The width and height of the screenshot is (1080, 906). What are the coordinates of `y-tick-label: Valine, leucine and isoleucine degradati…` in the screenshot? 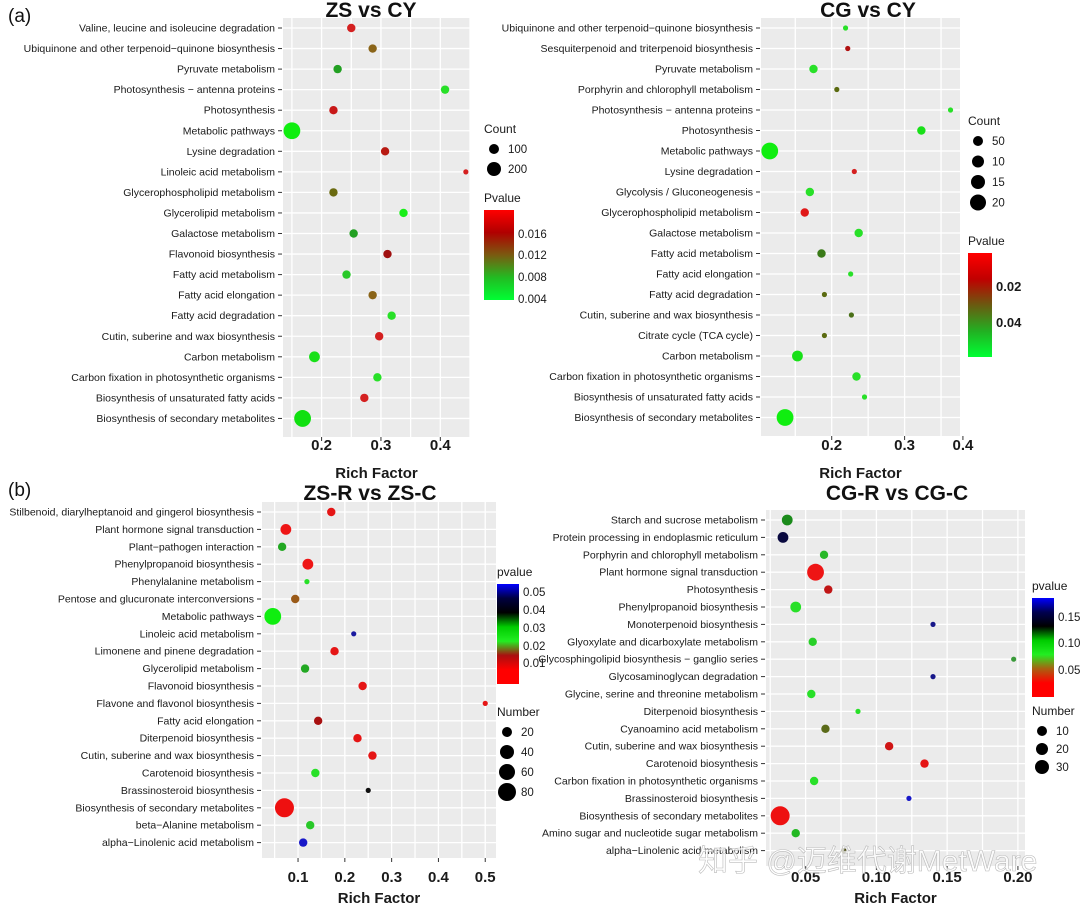 It's located at (177, 29).